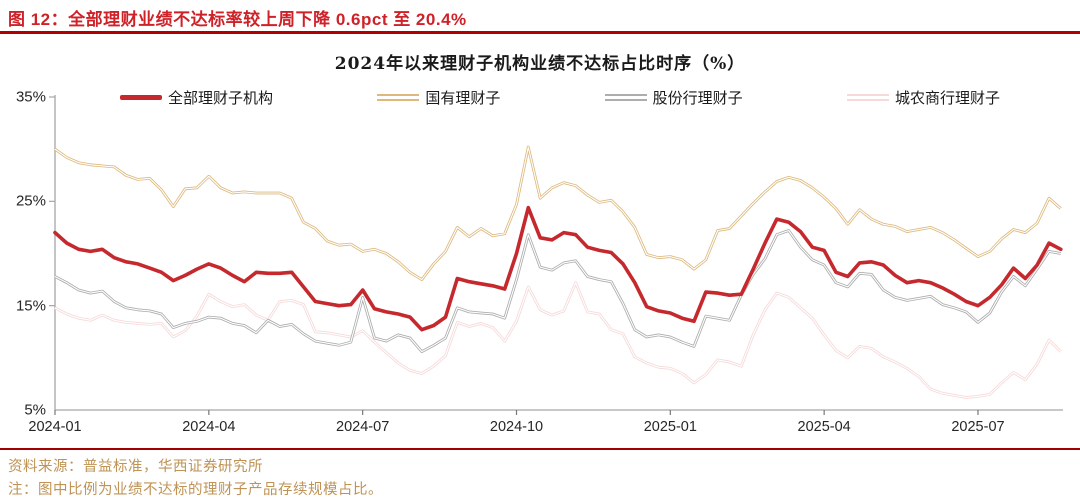 The width and height of the screenshot is (1080, 501). Describe the element at coordinates (670, 427) in the screenshot. I see `x-axis-label: 2025-01` at that location.